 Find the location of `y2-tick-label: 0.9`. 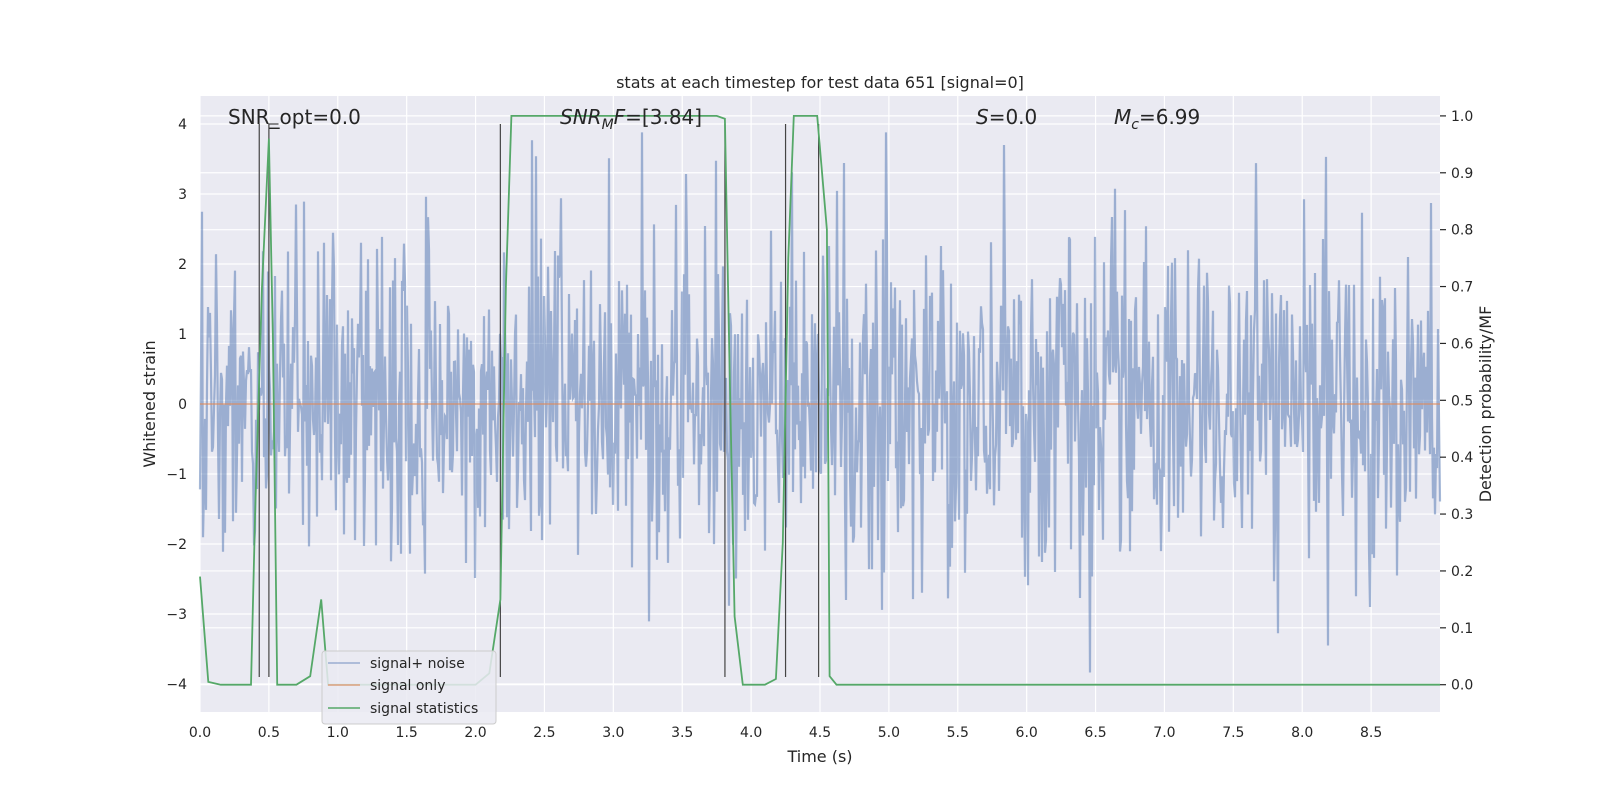

y2-tick-label: 0.9 is located at coordinates (1462, 174).